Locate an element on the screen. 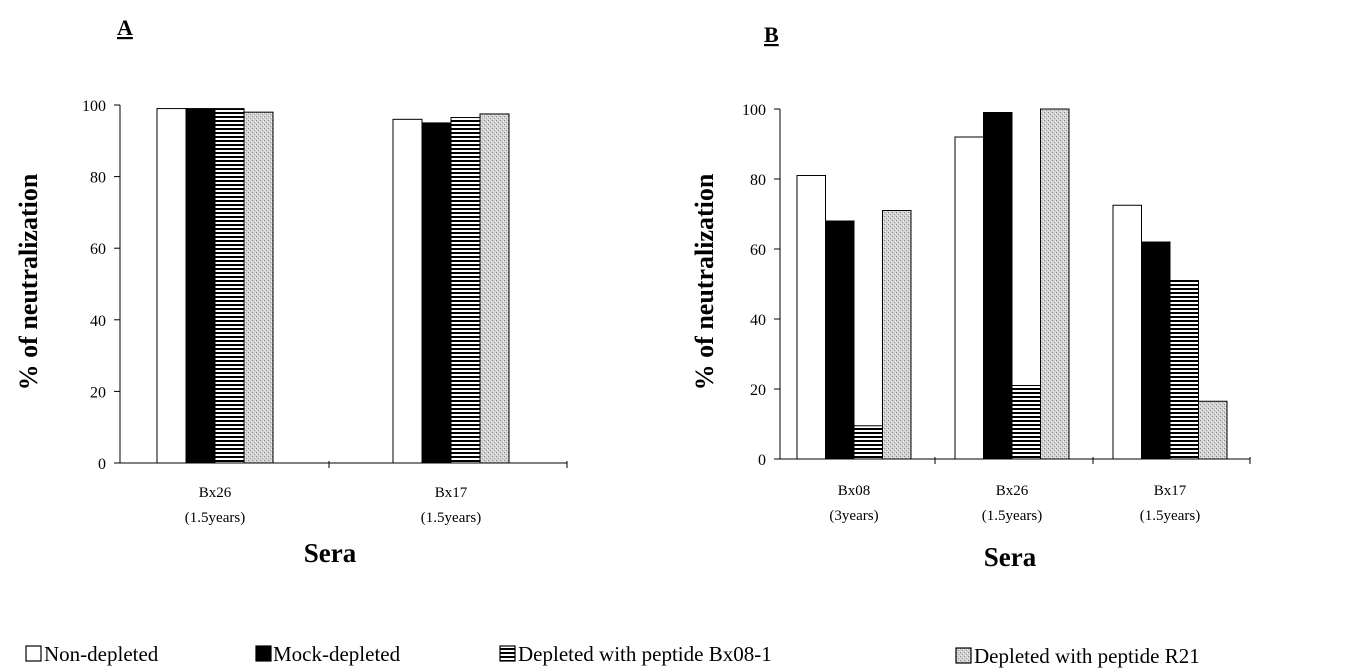  panel-b-y-tick-label: 100 is located at coordinates (754, 110).